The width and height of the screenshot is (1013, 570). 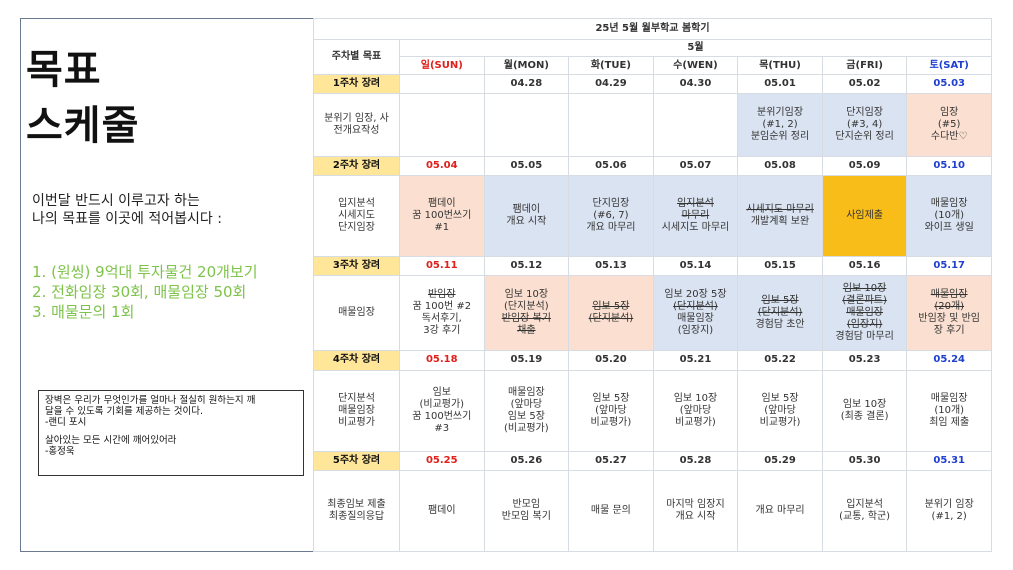 I want to click on date-cell: 05.17, so click(x=949, y=266).